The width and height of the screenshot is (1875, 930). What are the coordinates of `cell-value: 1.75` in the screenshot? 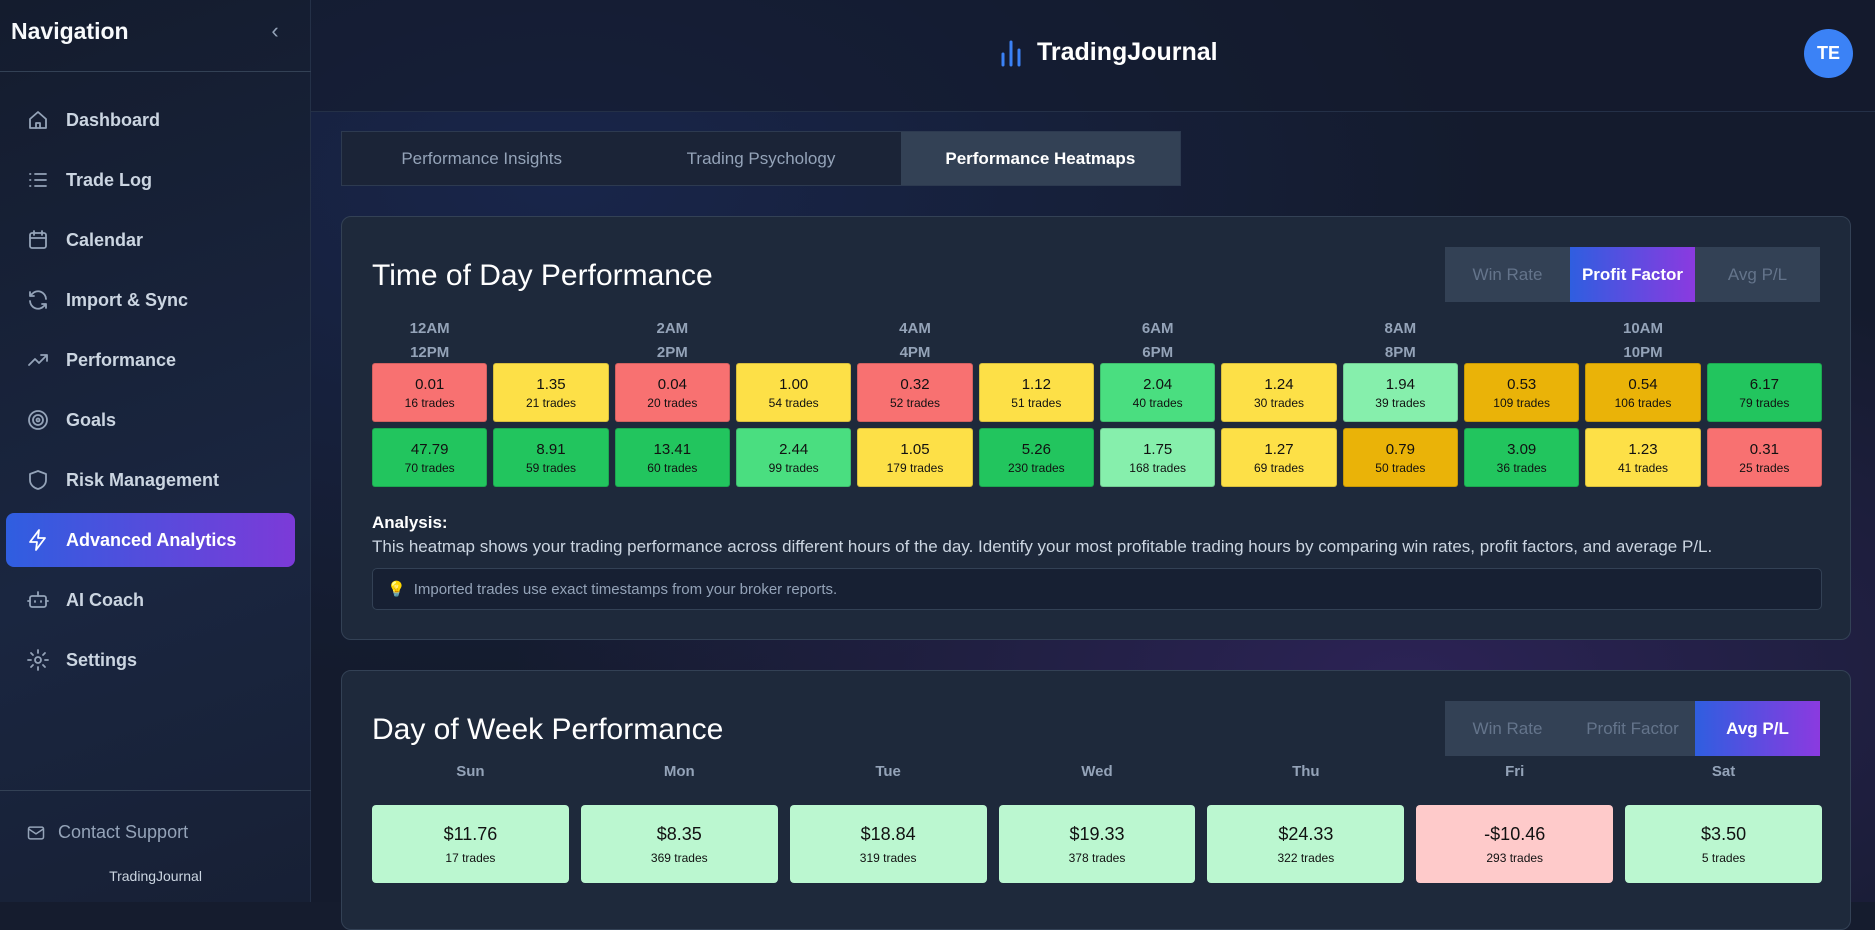 It's located at (1158, 449).